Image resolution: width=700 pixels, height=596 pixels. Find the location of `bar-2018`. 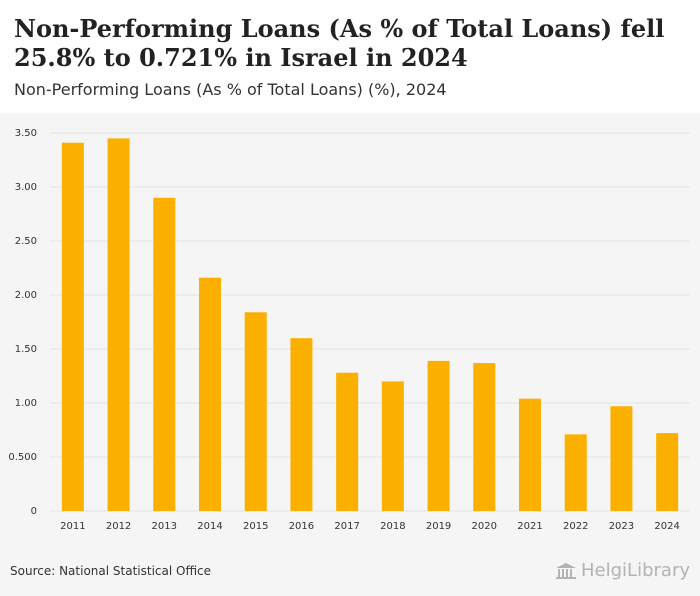

bar-2018 is located at coordinates (392, 446).